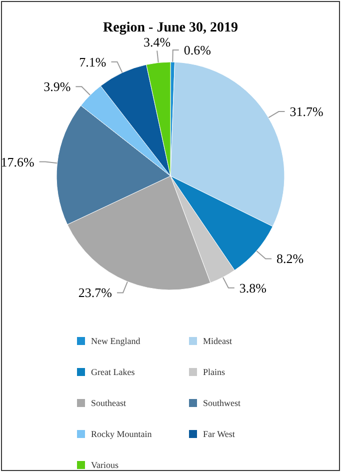 The width and height of the screenshot is (341, 472). I want to click on legend-label: Southeast, so click(108, 403).